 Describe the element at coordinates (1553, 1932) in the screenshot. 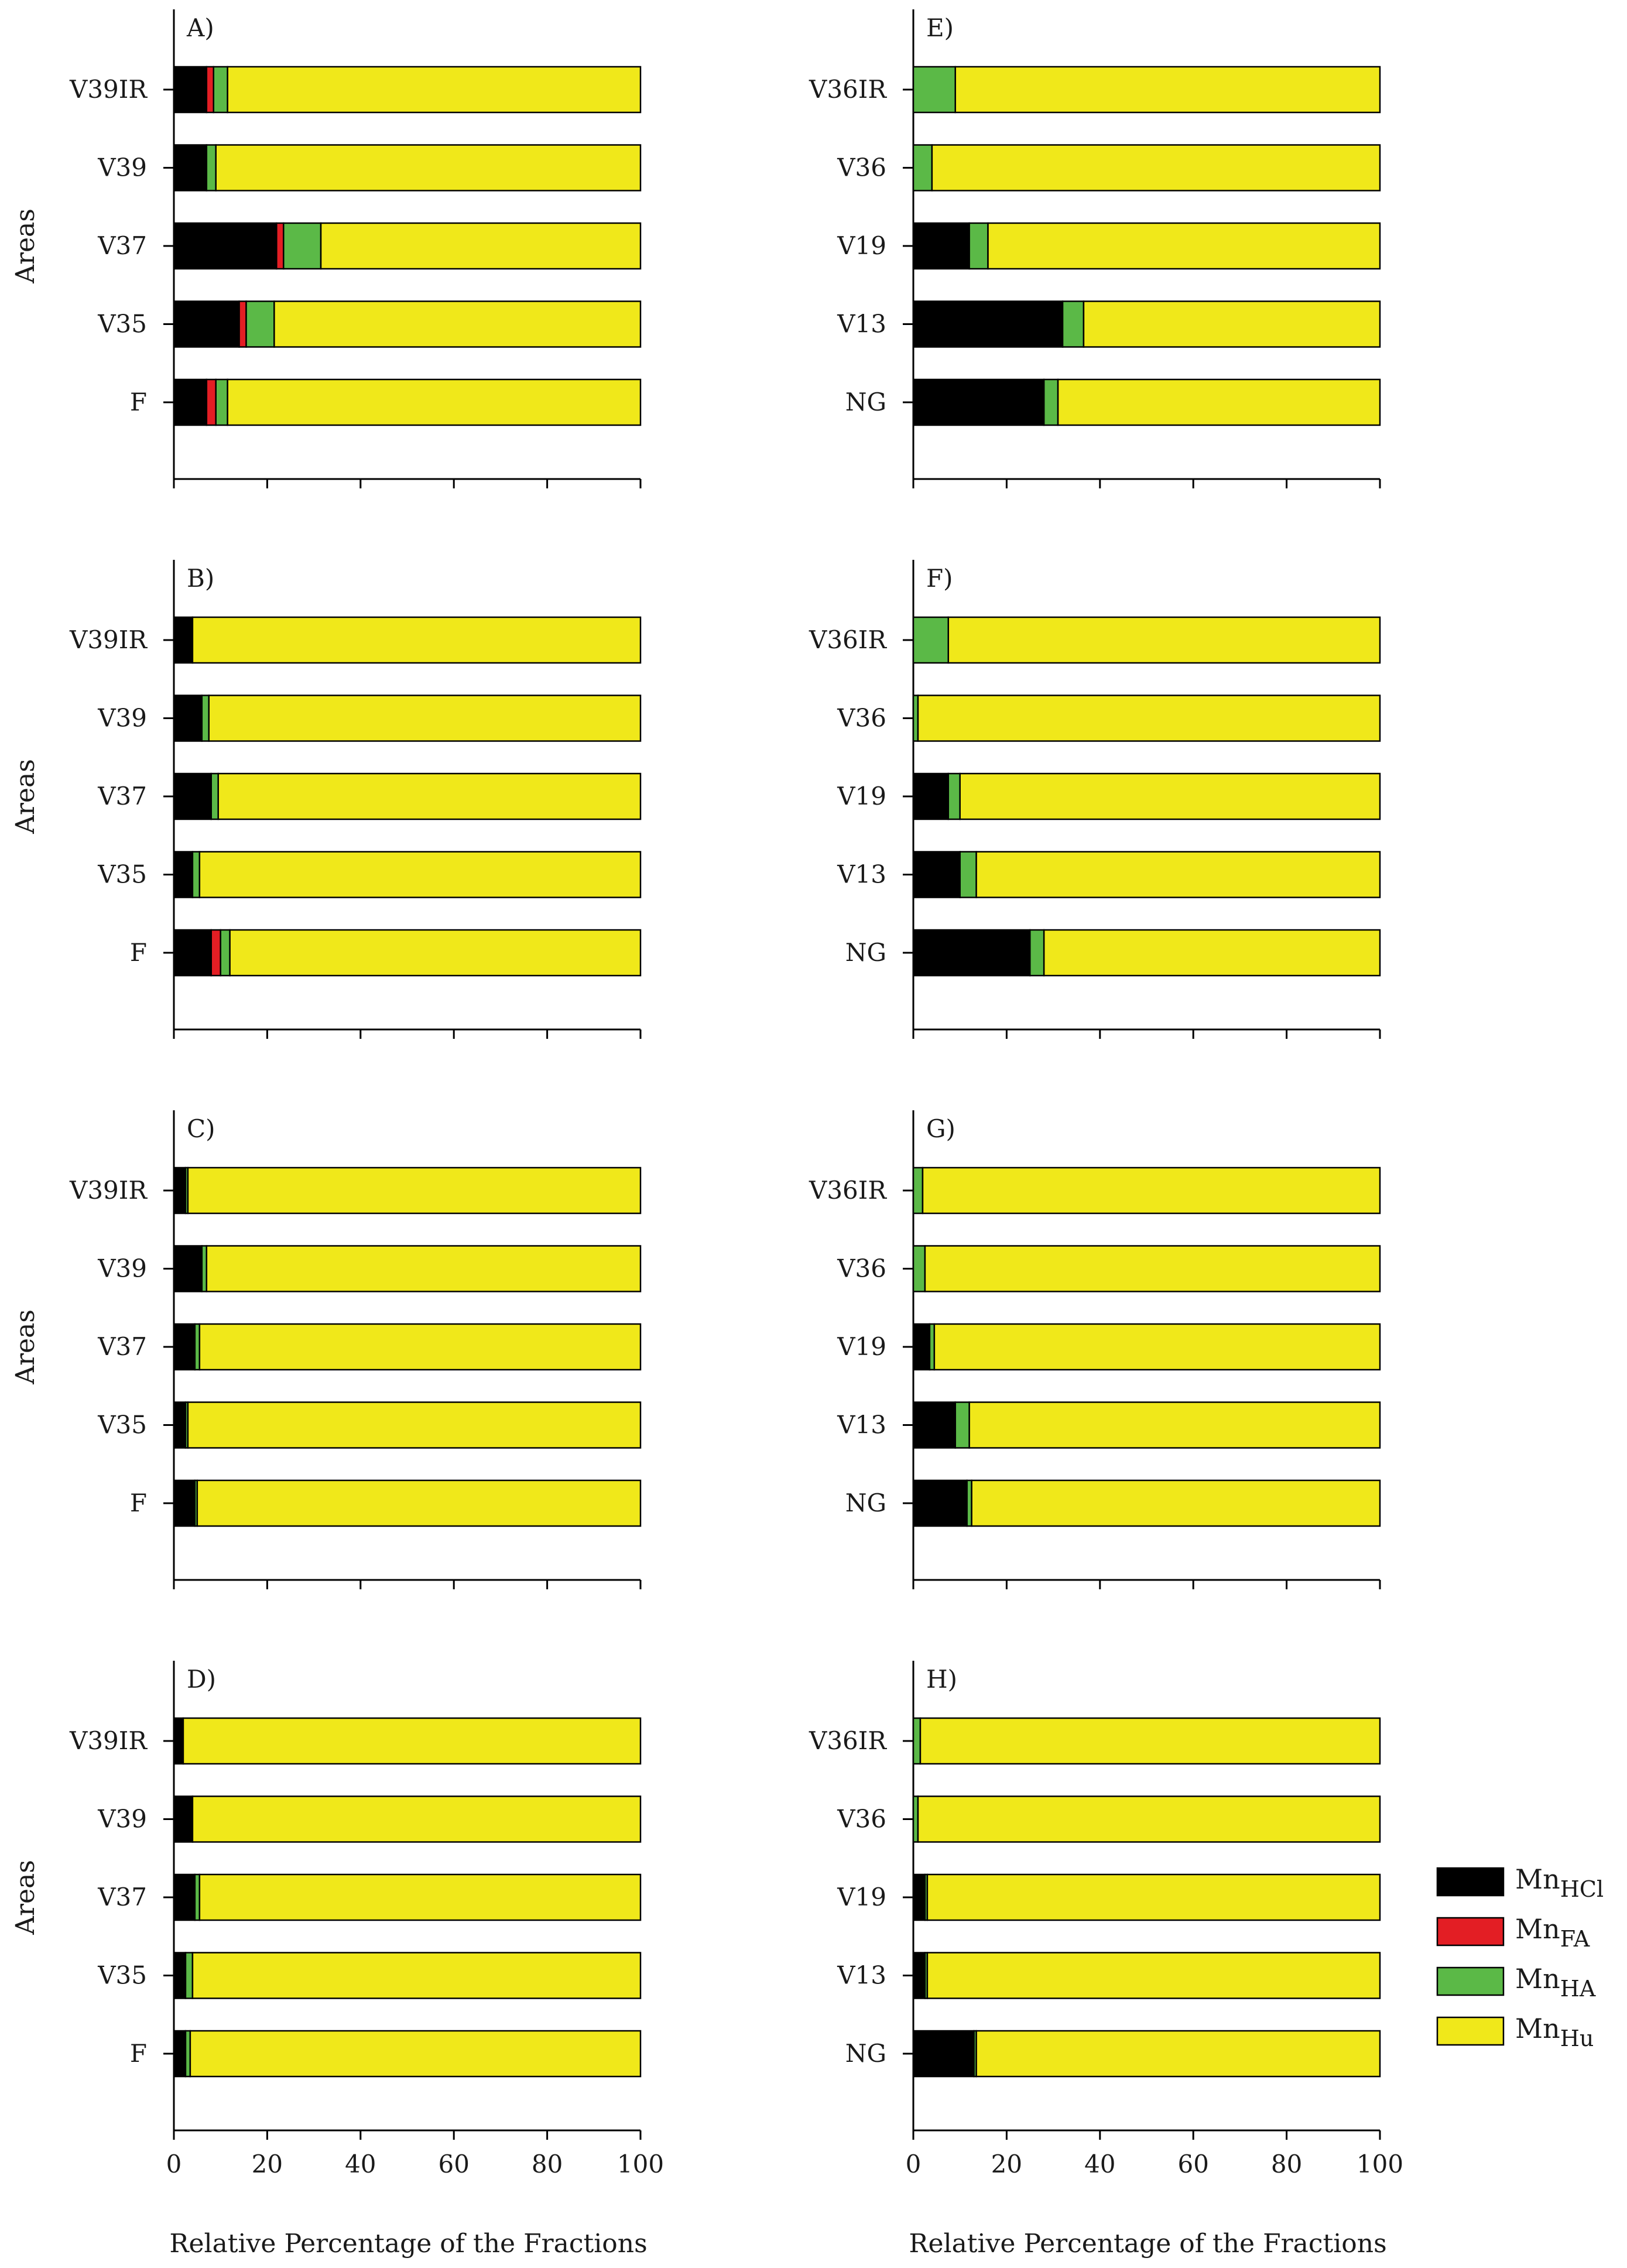

I see `legend-label: MnFA` at that location.